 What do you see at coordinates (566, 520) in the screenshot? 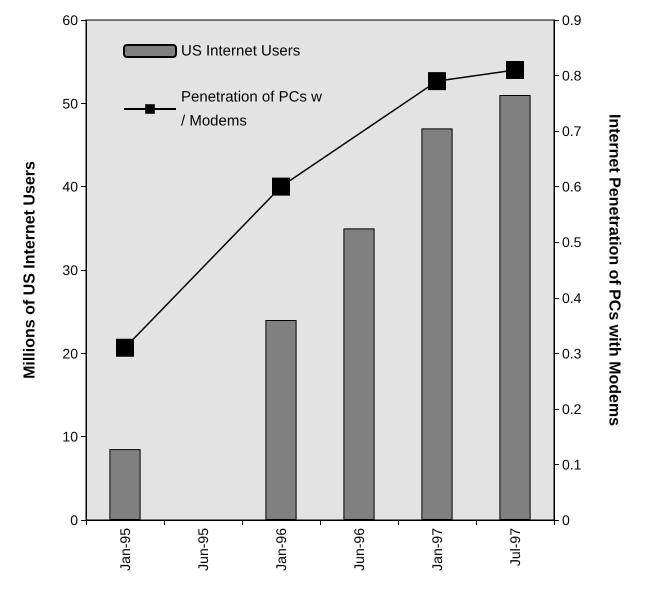
I see `y2-tick-label: 0` at bounding box center [566, 520].